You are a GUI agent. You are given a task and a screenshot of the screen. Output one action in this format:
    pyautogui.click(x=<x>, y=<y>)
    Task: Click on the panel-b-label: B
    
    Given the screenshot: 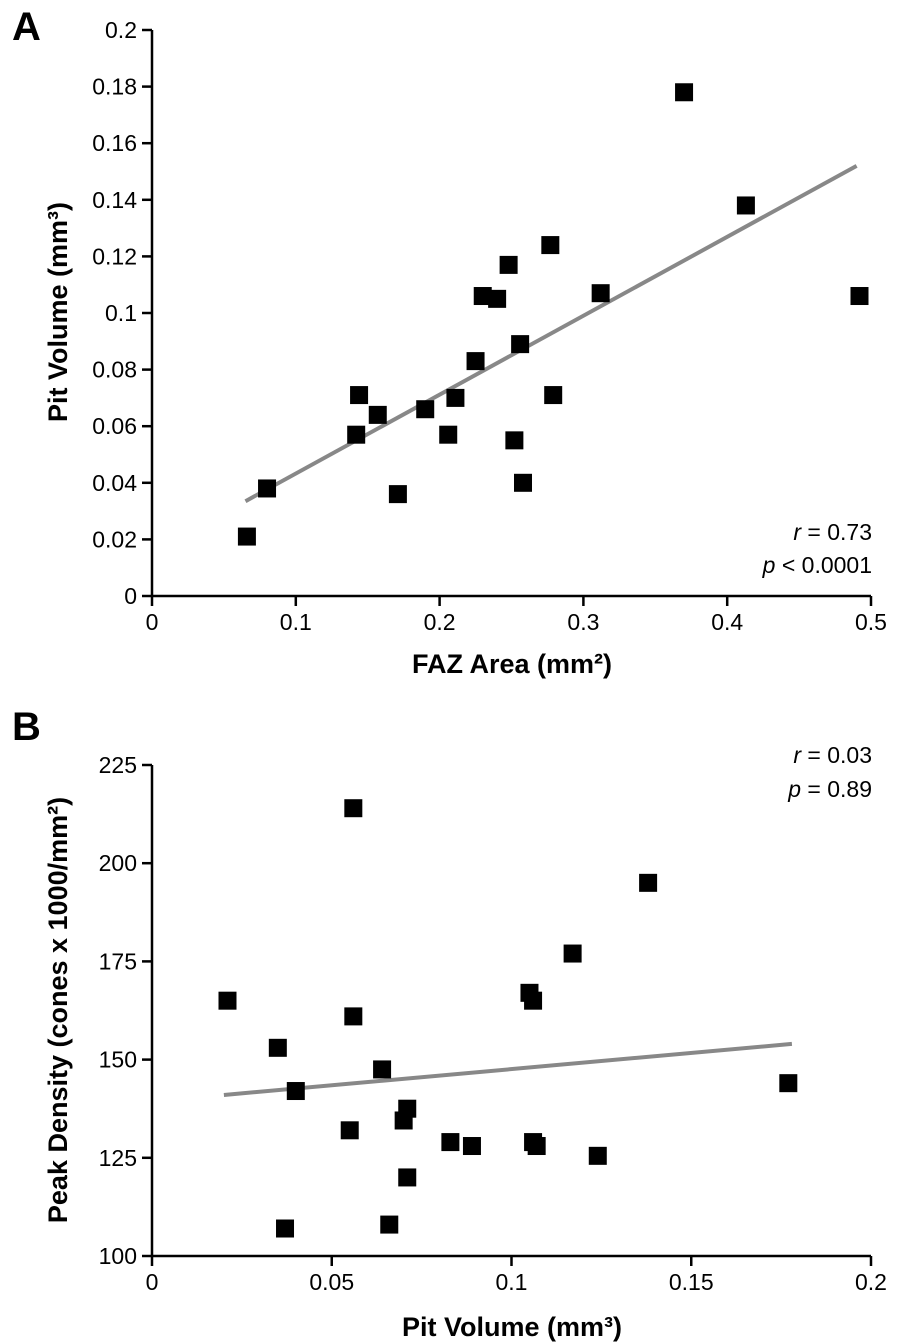 What is the action you would take?
    pyautogui.click(x=26, y=727)
    